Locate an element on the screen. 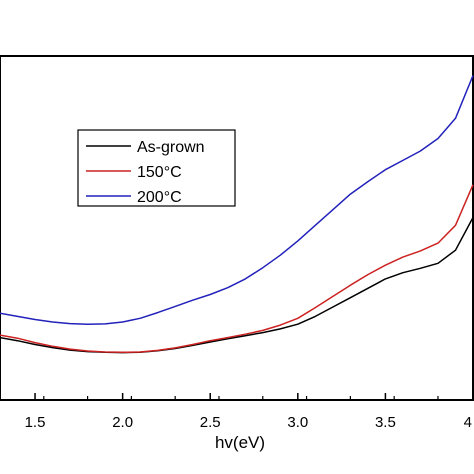 The image size is (474, 474). legend-label-150c: 150°C is located at coordinates (159, 172).